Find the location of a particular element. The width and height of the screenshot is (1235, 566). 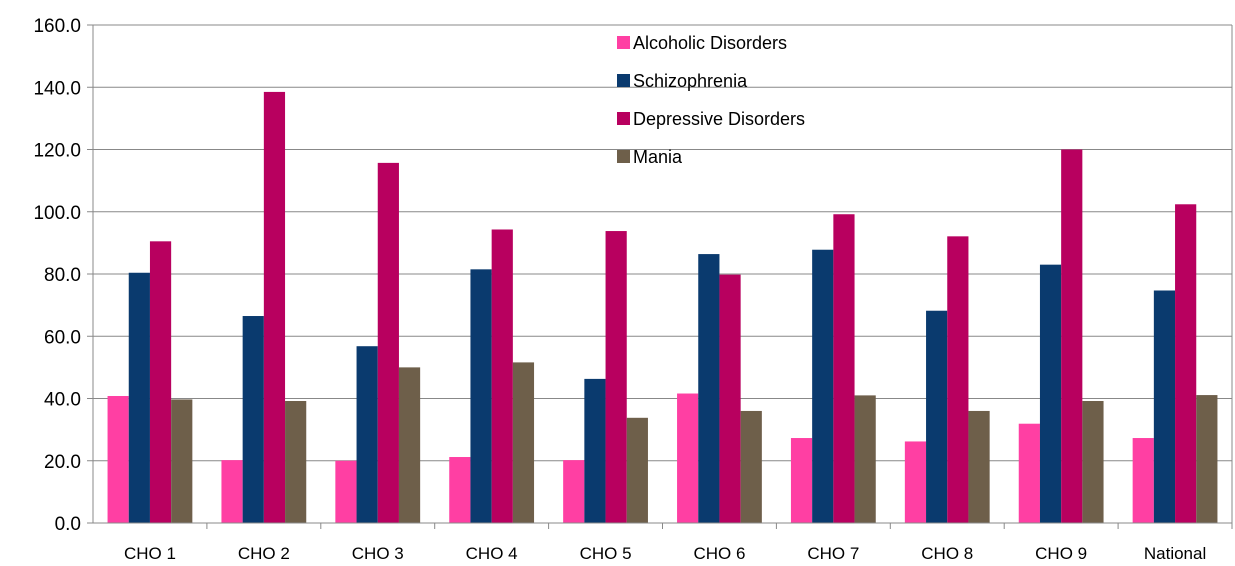

y-tick-label: 60.0 is located at coordinates (62, 337).